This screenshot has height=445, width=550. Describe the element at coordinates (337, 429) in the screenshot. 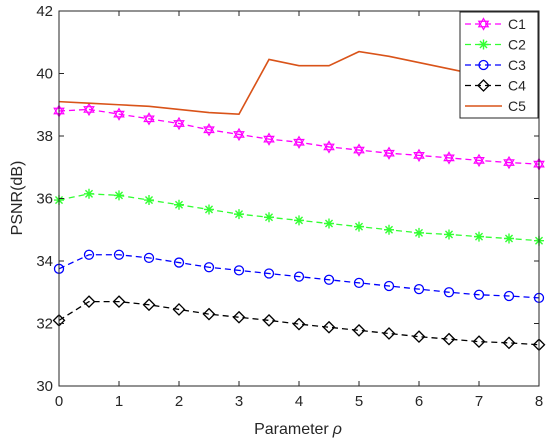

I see `x-axis-label-symbol: ρ` at that location.